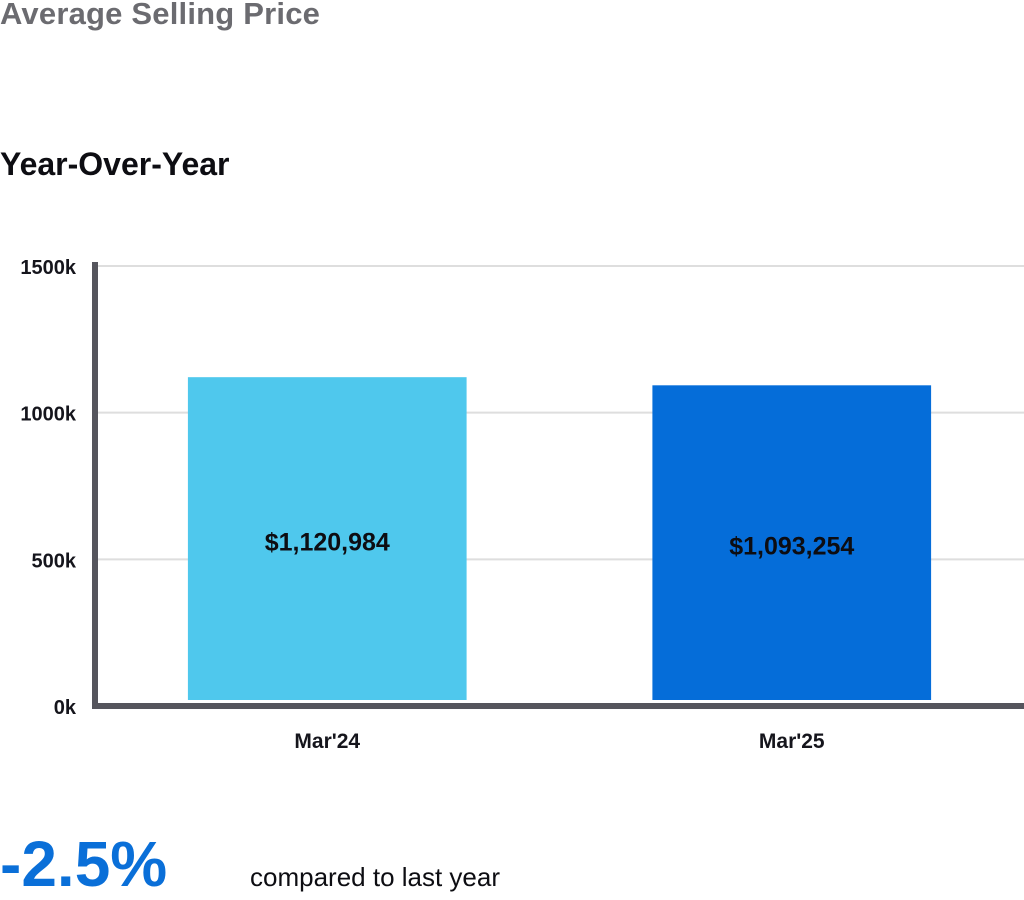 The image size is (1024, 900). I want to click on y-tick-label: 500k, so click(54, 561).